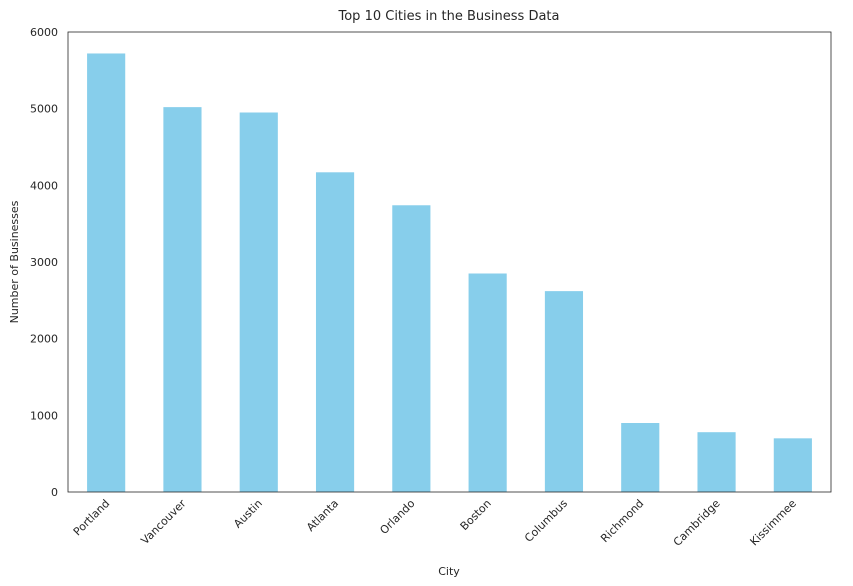 The width and height of the screenshot is (853, 586). What do you see at coordinates (44, 339) in the screenshot?
I see `y-tick-label: 2000` at bounding box center [44, 339].